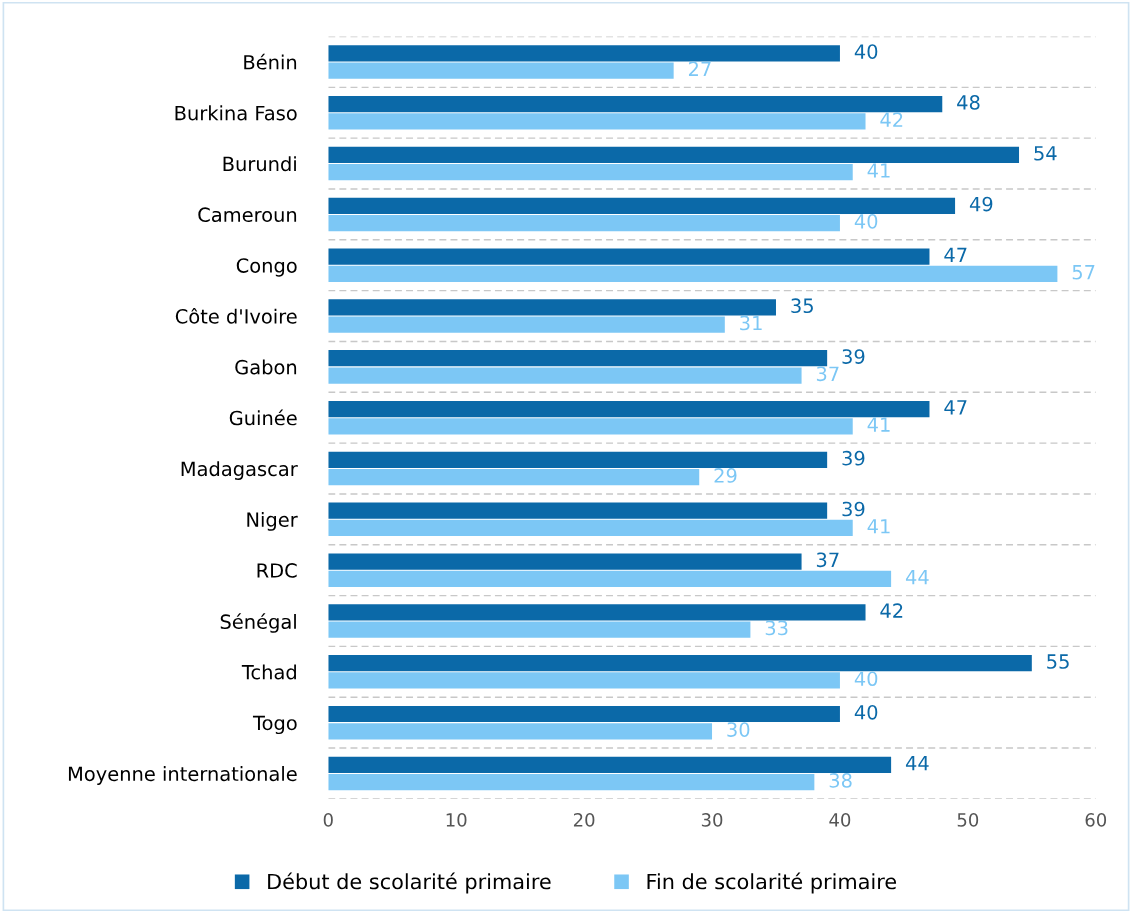 This screenshot has height=913, width=1132. I want to click on y-tick-label: Cameroun, so click(247, 215).